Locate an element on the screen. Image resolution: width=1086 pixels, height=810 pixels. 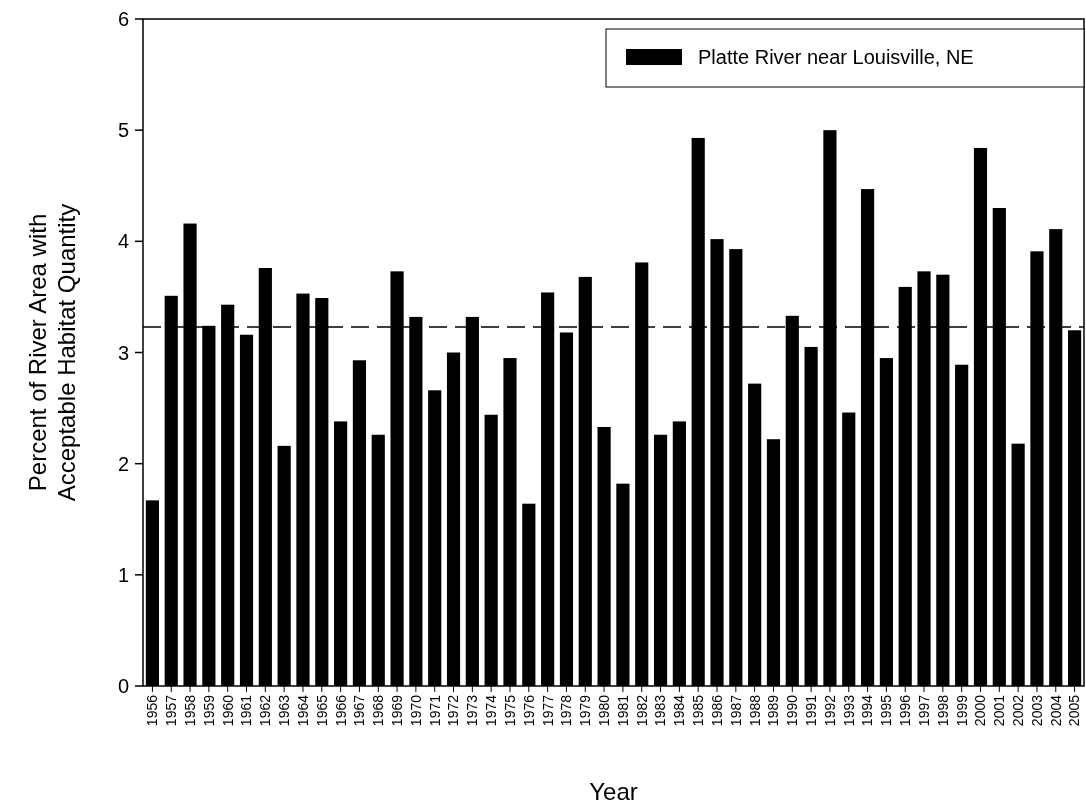
x-tick-label: 1998 is located at coordinates (942, 710).